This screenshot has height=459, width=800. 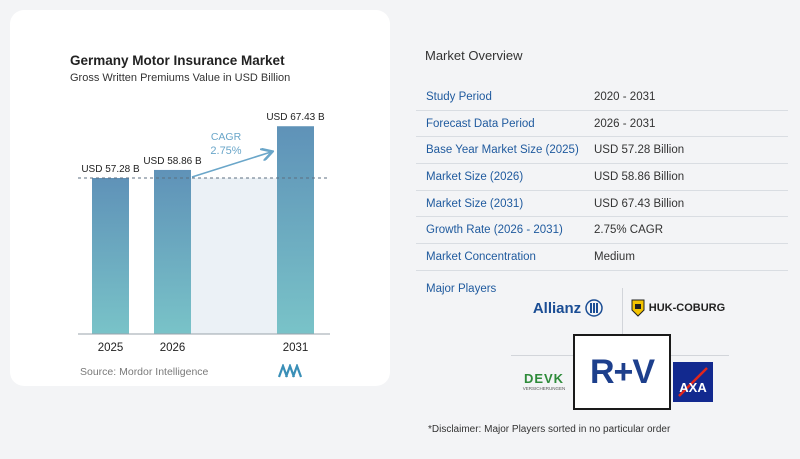 I want to click on overview-label: Growth Rate (2026 - 2031), so click(x=494, y=230).